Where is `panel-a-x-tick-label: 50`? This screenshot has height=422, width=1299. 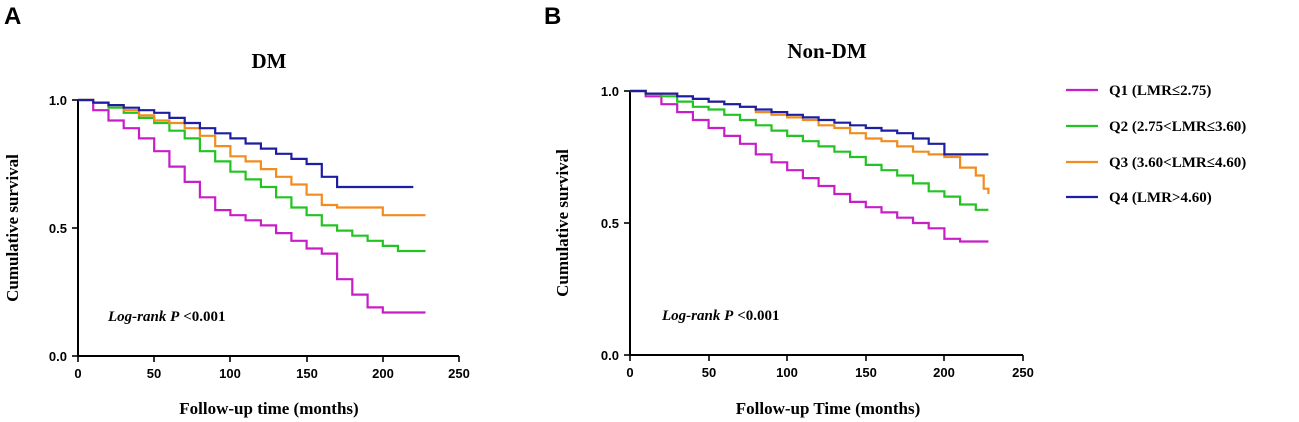
panel-a-x-tick-label: 50 is located at coordinates (154, 373).